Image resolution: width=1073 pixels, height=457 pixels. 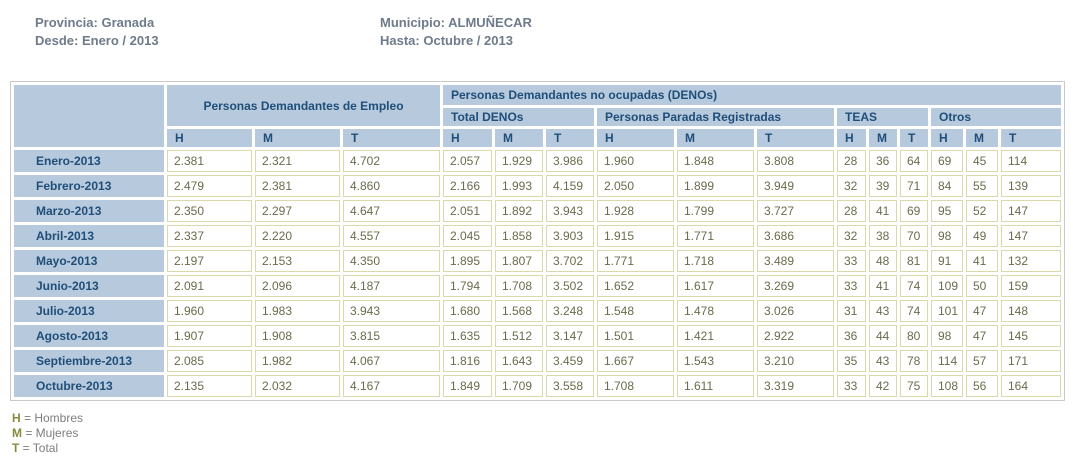 What do you see at coordinates (715, 286) in the screenshot?
I see `table-cell: 1.617` at bounding box center [715, 286].